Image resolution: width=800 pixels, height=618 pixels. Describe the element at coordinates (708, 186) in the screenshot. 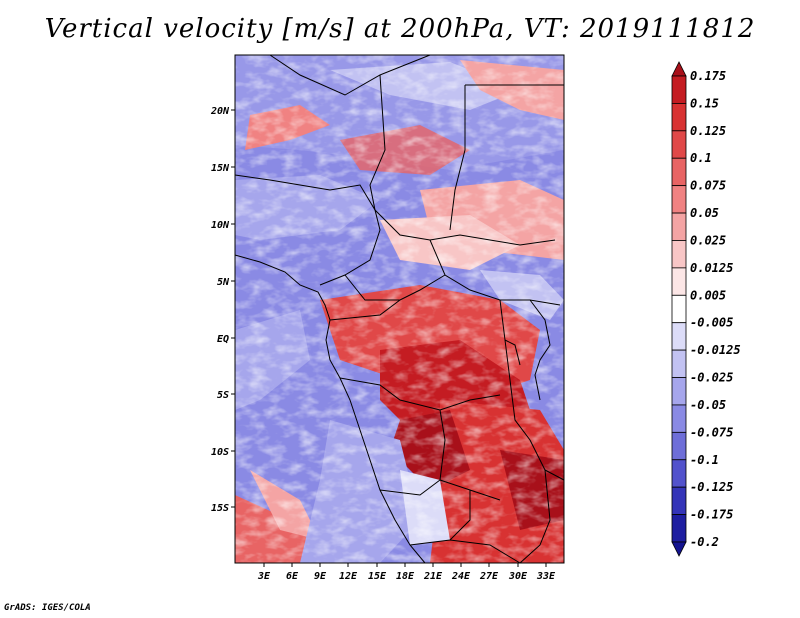

I see `colorbar-label: 0.075` at that location.